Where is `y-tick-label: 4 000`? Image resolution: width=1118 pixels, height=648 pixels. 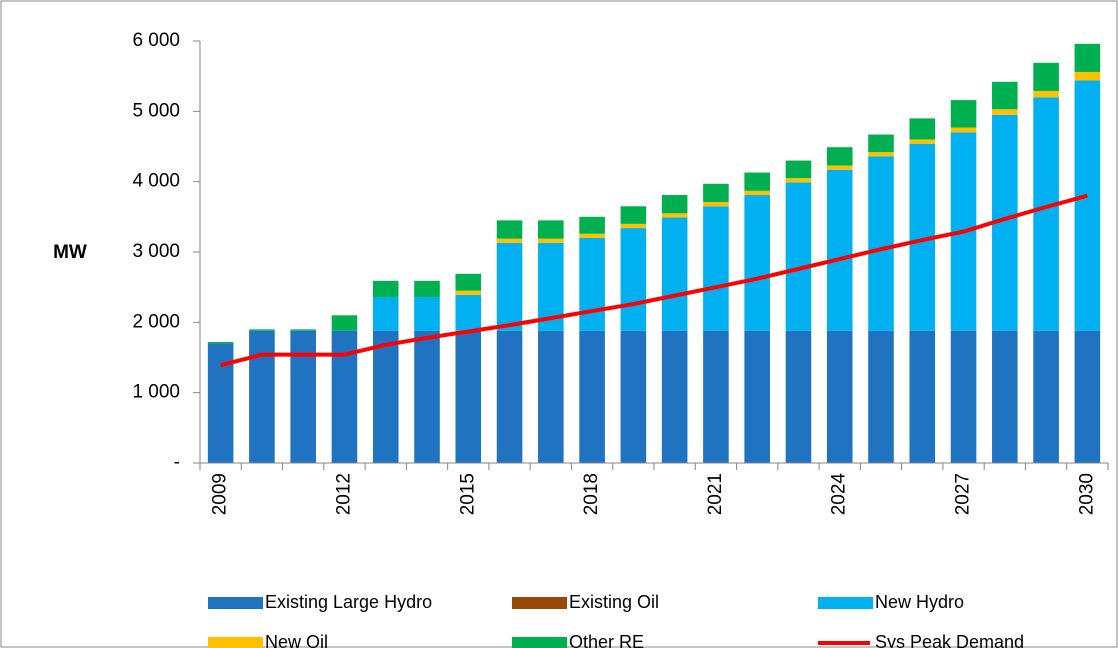 y-tick-label: 4 000 is located at coordinates (156, 181).